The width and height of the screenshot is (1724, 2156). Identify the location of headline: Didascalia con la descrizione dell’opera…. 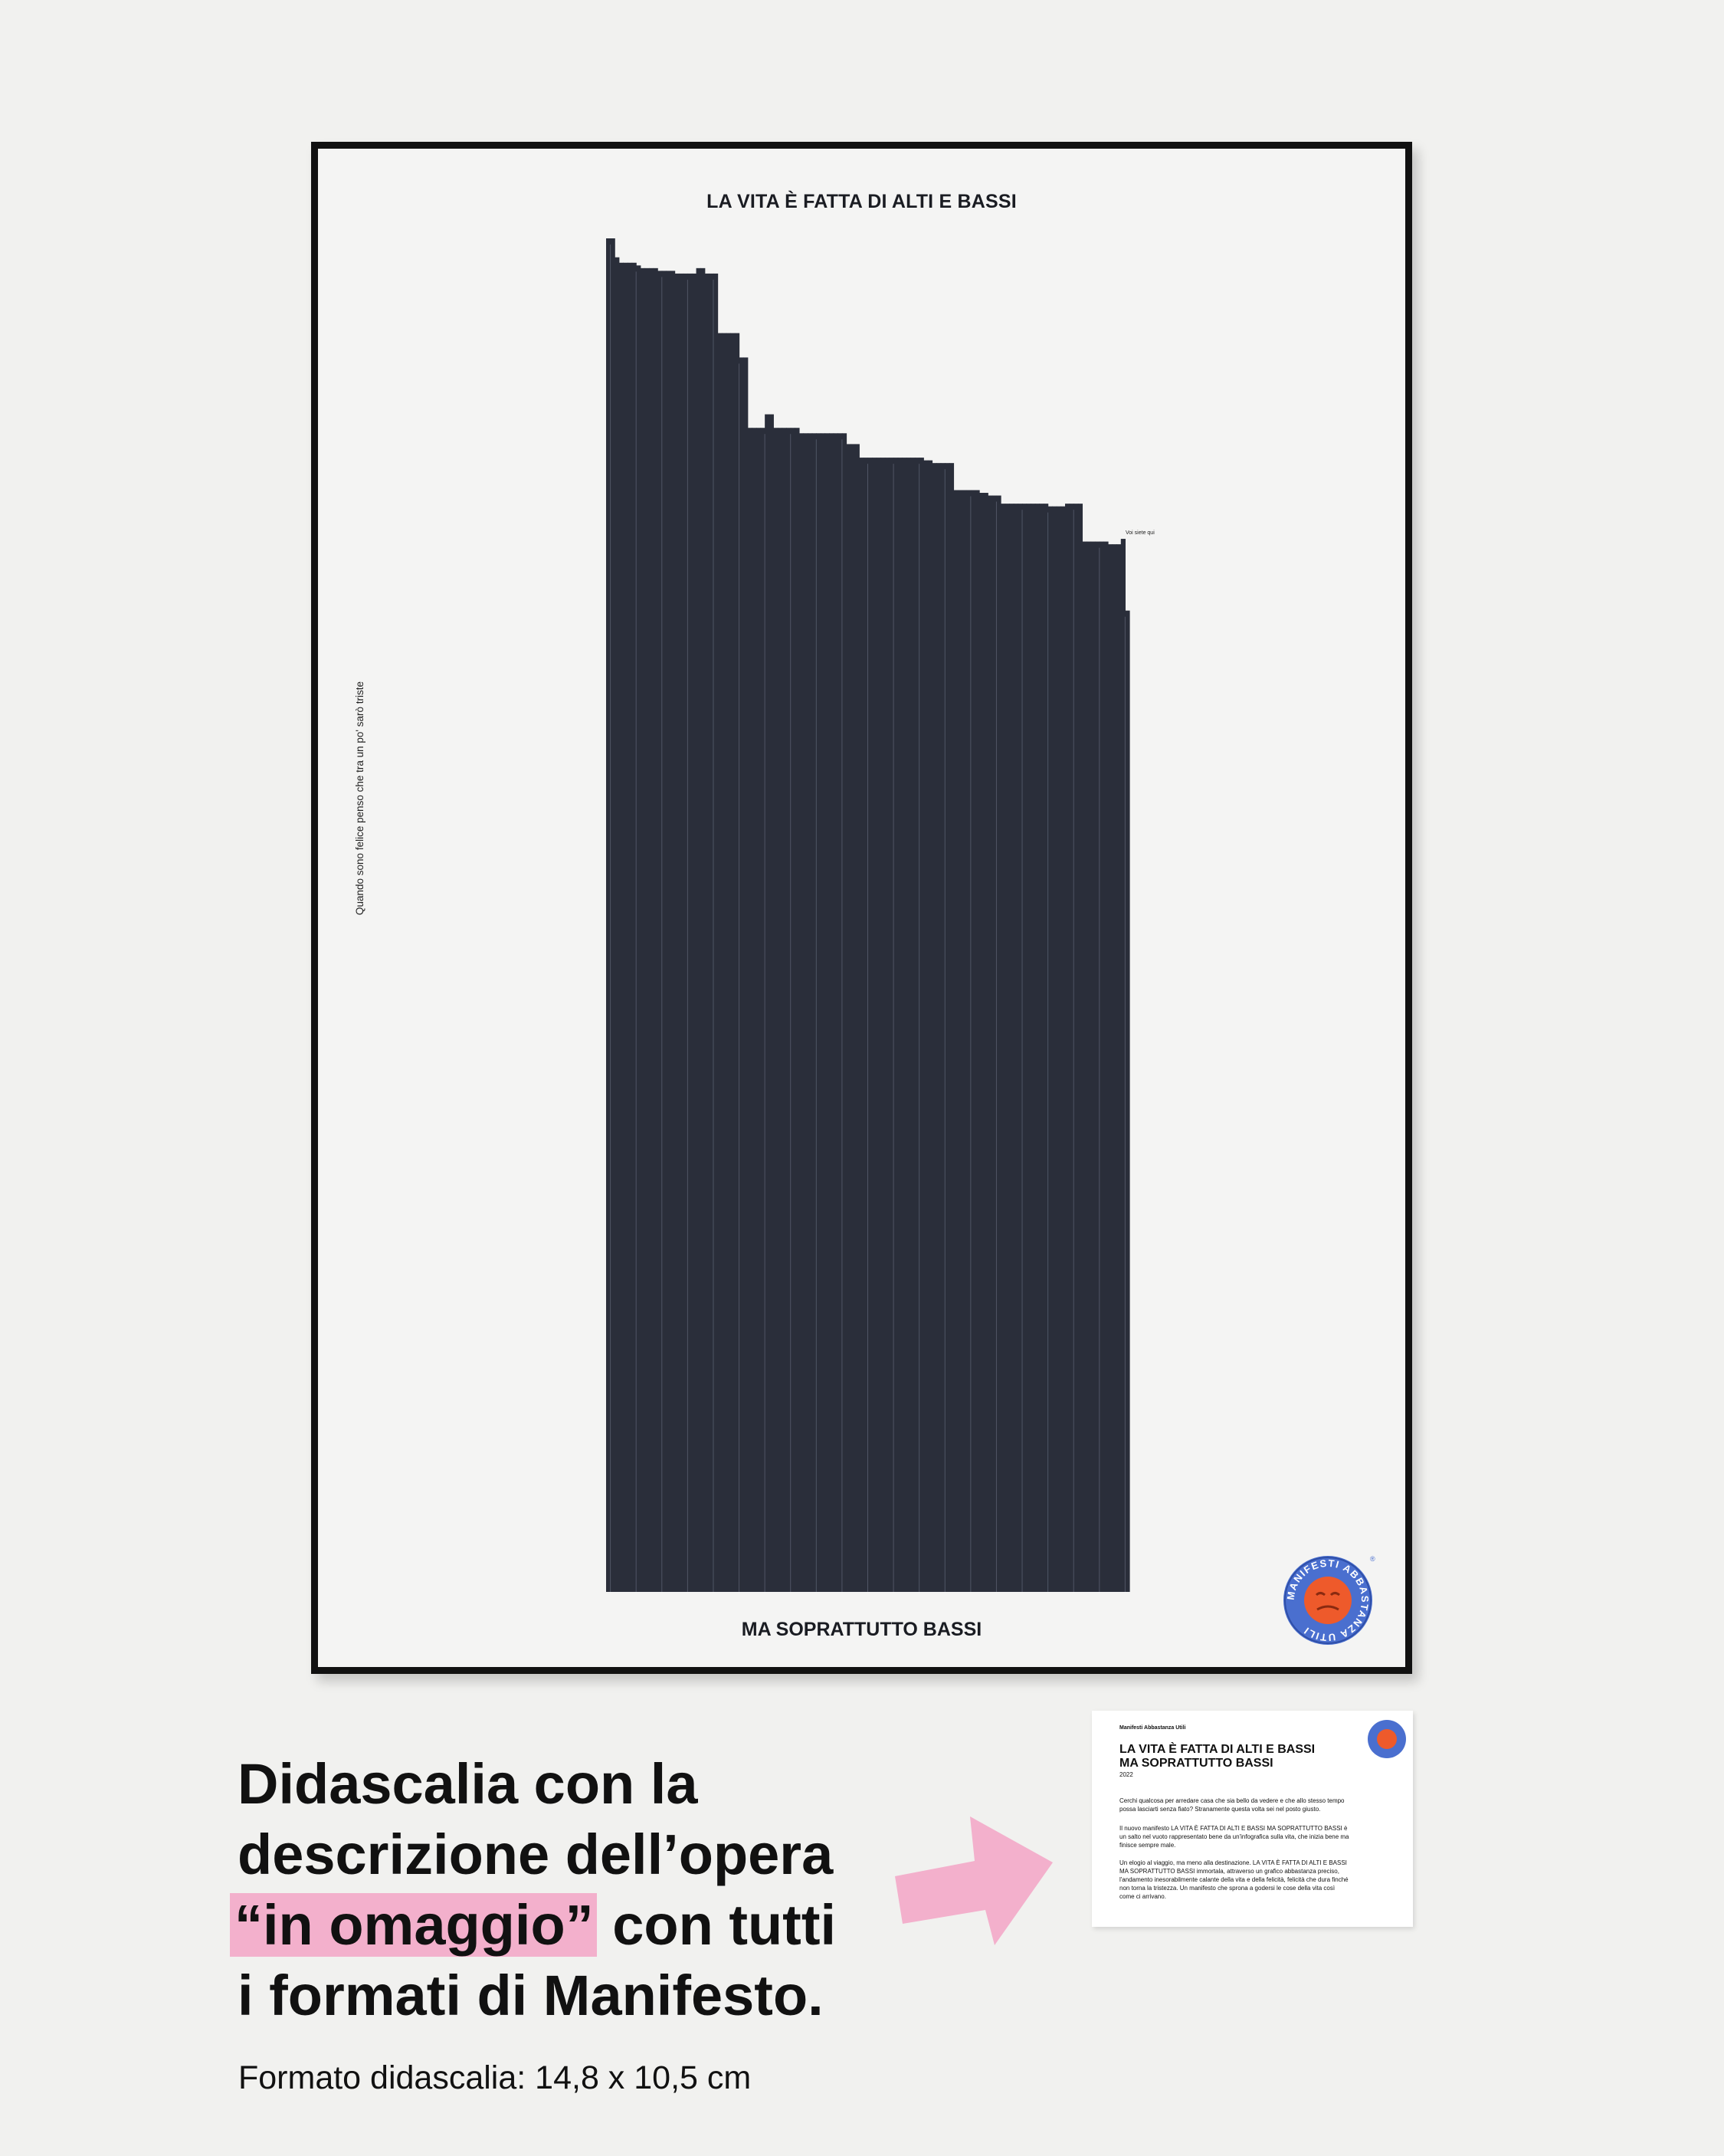
(533, 1890).